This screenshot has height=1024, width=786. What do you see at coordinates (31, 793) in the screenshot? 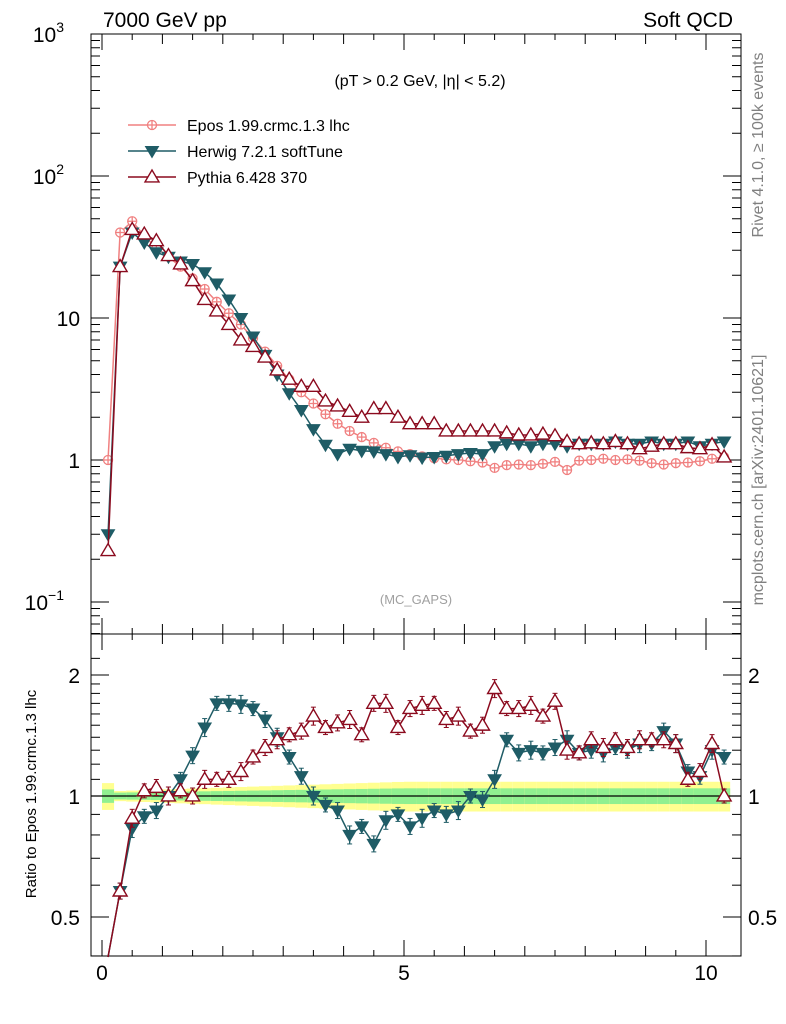
I see `ratio-y-axis-label: Ratio to Epos 1.99.crmc.1.3 lhc` at bounding box center [31, 793].